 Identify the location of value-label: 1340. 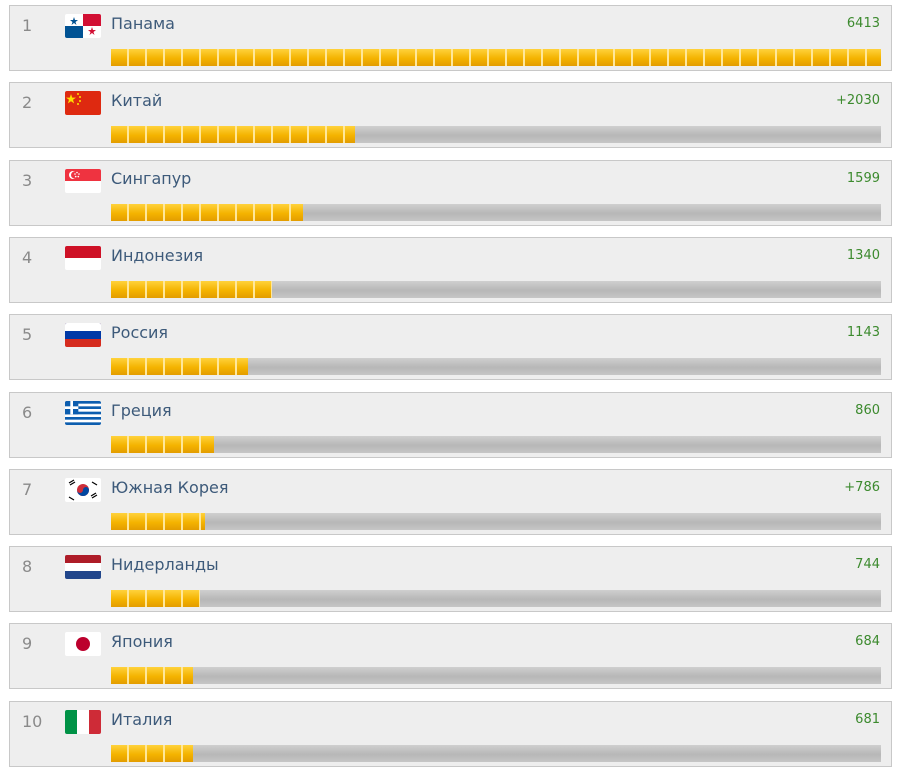
(863, 255).